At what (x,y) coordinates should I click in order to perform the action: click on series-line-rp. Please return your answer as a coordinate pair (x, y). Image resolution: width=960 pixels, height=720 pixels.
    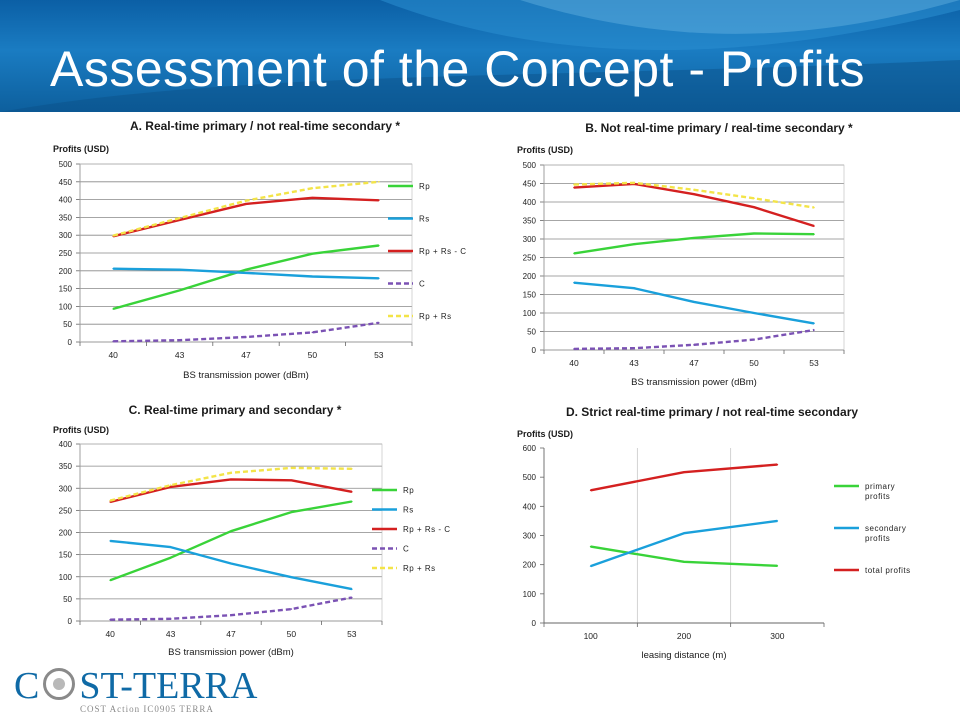
    Looking at the image, I should click on (231, 541).